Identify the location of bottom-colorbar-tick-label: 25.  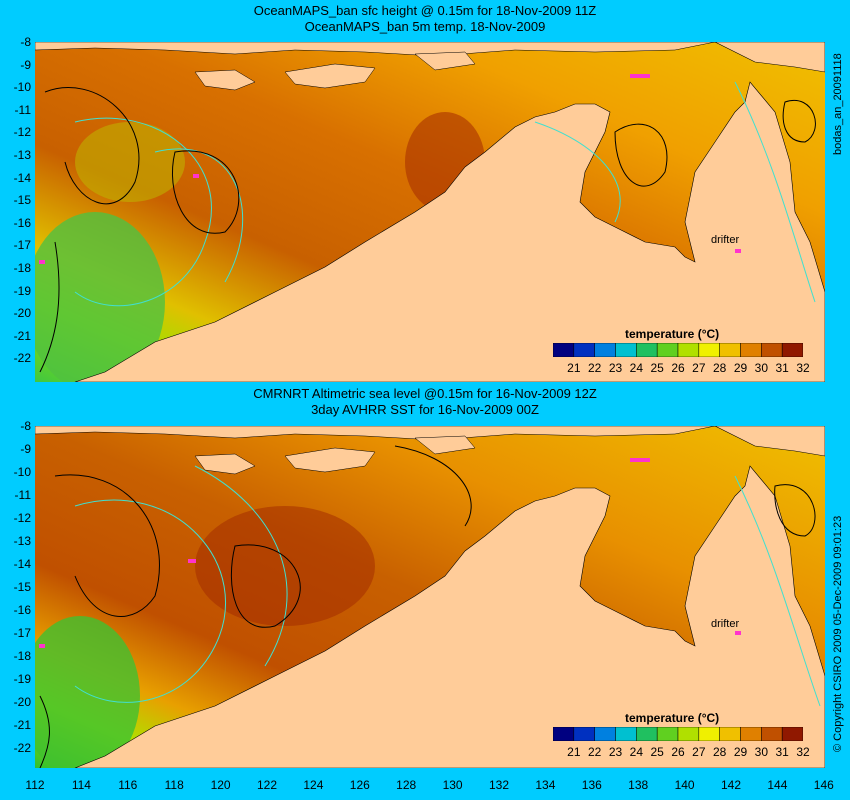
(657, 752).